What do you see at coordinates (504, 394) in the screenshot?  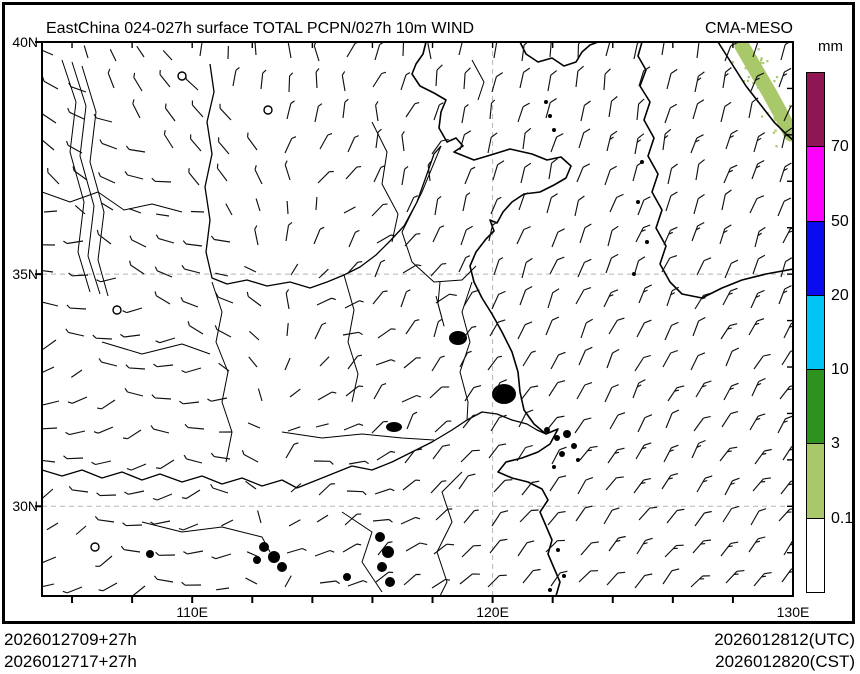 I see `lake-taihu` at bounding box center [504, 394].